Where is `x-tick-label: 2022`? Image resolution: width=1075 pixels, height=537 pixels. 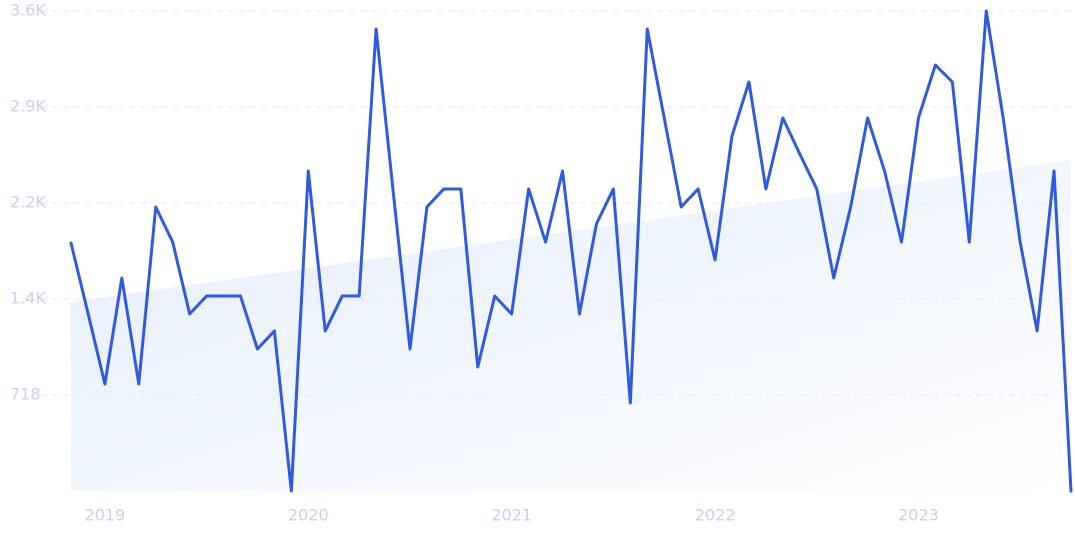
x-tick-label: 2022 is located at coordinates (715, 515).